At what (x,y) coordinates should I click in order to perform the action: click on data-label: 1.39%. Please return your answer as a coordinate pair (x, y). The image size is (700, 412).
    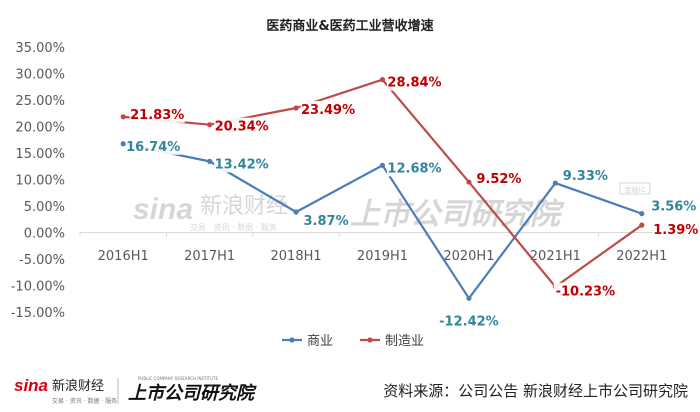
    Looking at the image, I should click on (675, 230).